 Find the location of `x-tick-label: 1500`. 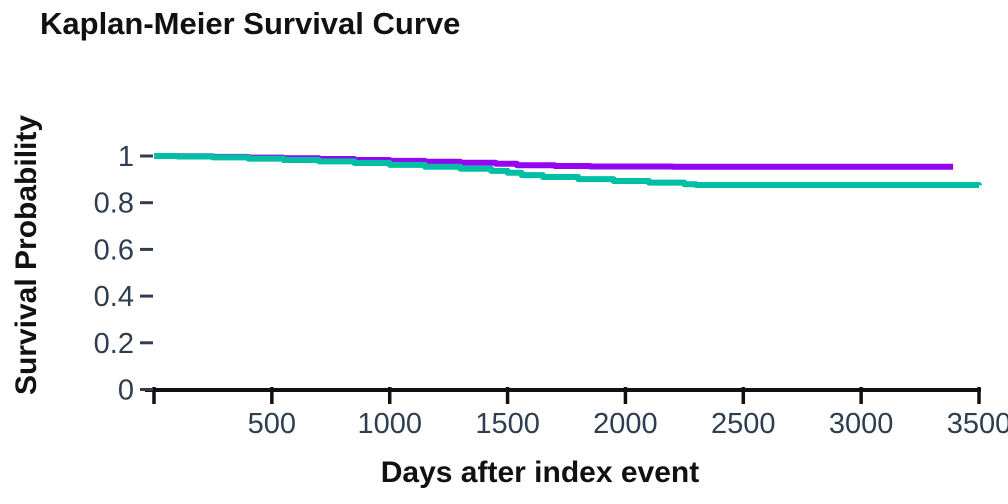

x-tick-label: 1500 is located at coordinates (507, 424).